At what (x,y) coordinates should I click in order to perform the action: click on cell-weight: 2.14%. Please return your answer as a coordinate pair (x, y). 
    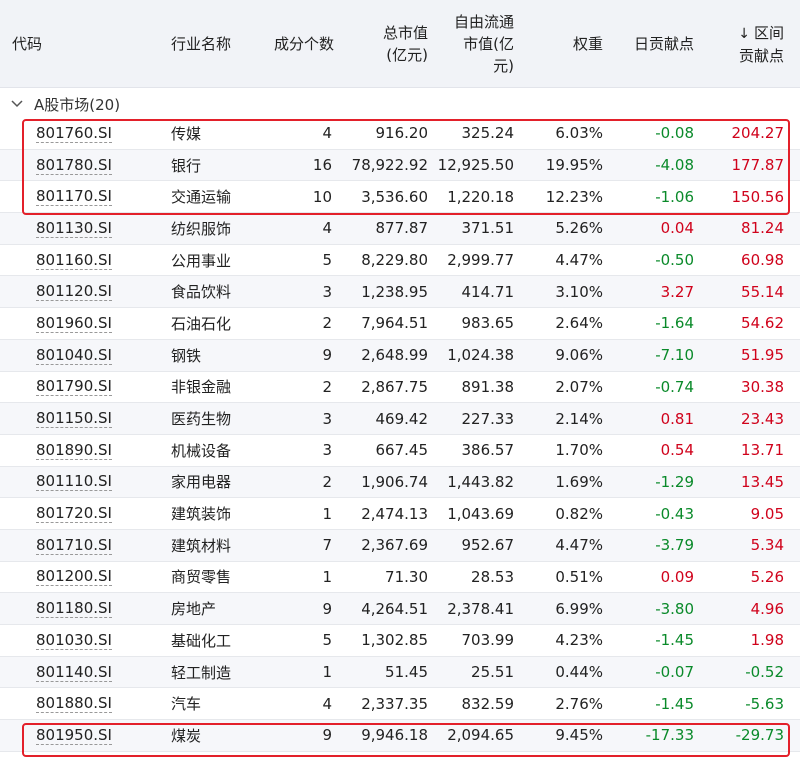
    Looking at the image, I should click on (579, 418).